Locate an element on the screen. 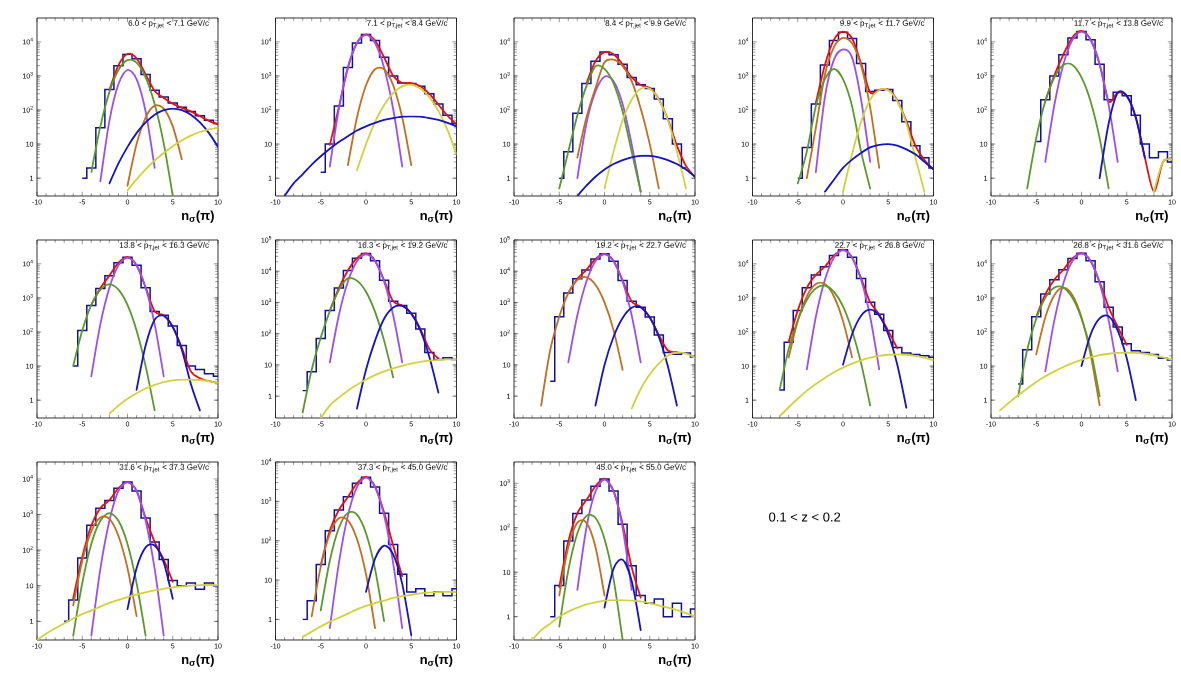 The height and width of the screenshot is (677, 1181). chart-title: 26.8 < p$_{T,jet}$ < 31.6 GeV/c is located at coordinates (1118, 246).